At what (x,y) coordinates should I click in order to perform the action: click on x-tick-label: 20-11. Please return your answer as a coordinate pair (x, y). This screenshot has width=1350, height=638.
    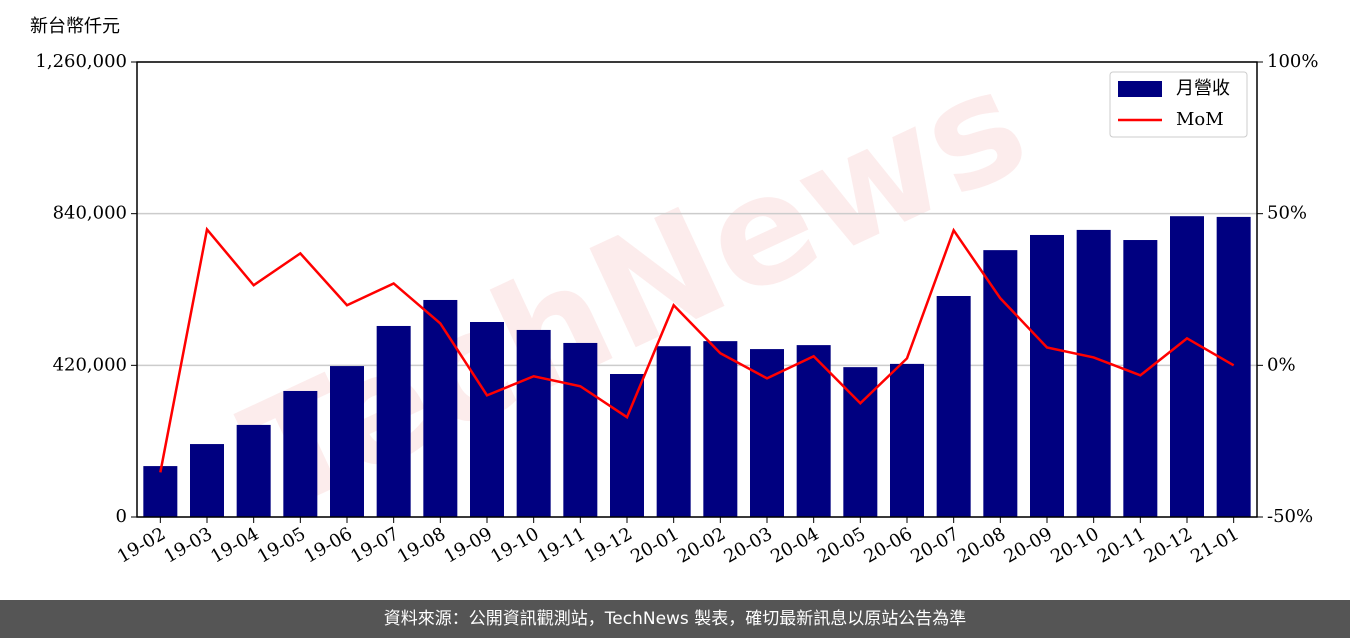
    Looking at the image, I should click on (1121, 545).